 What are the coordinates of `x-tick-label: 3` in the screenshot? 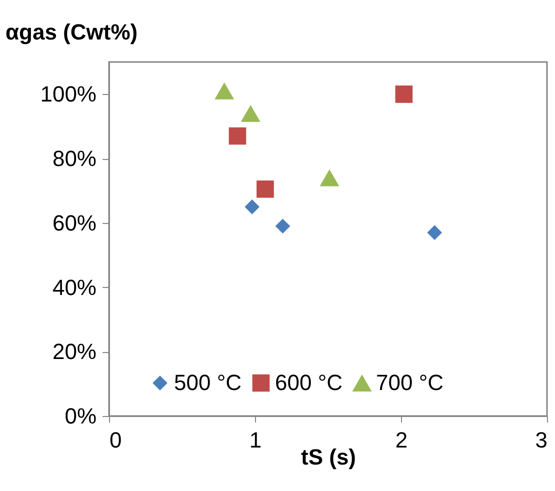 It's located at (541, 440).